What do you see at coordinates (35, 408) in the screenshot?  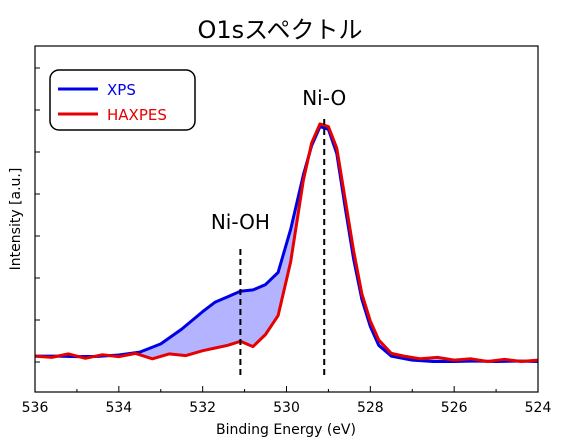 I see `x-tick-label: 536` at bounding box center [35, 408].